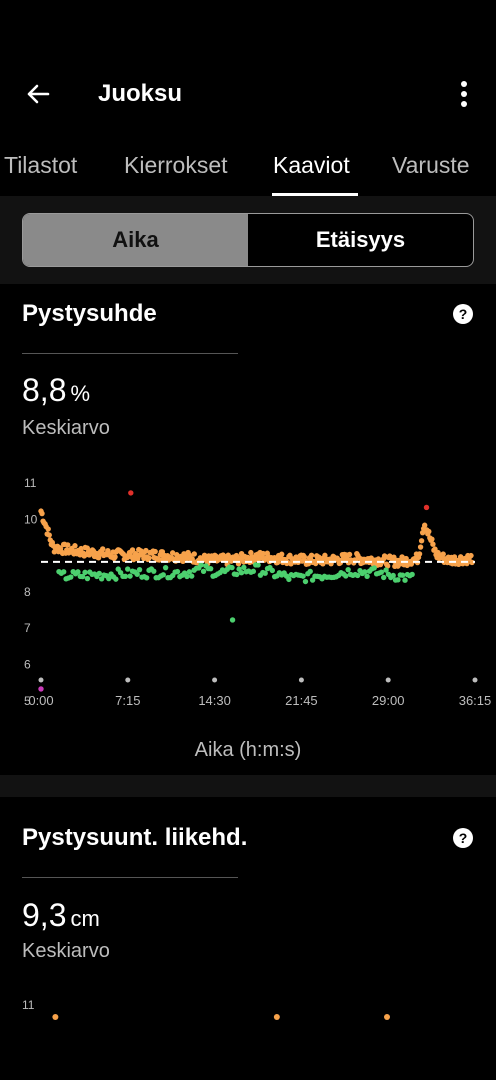  I want to click on arrow-left-icon, so click(38, 94).